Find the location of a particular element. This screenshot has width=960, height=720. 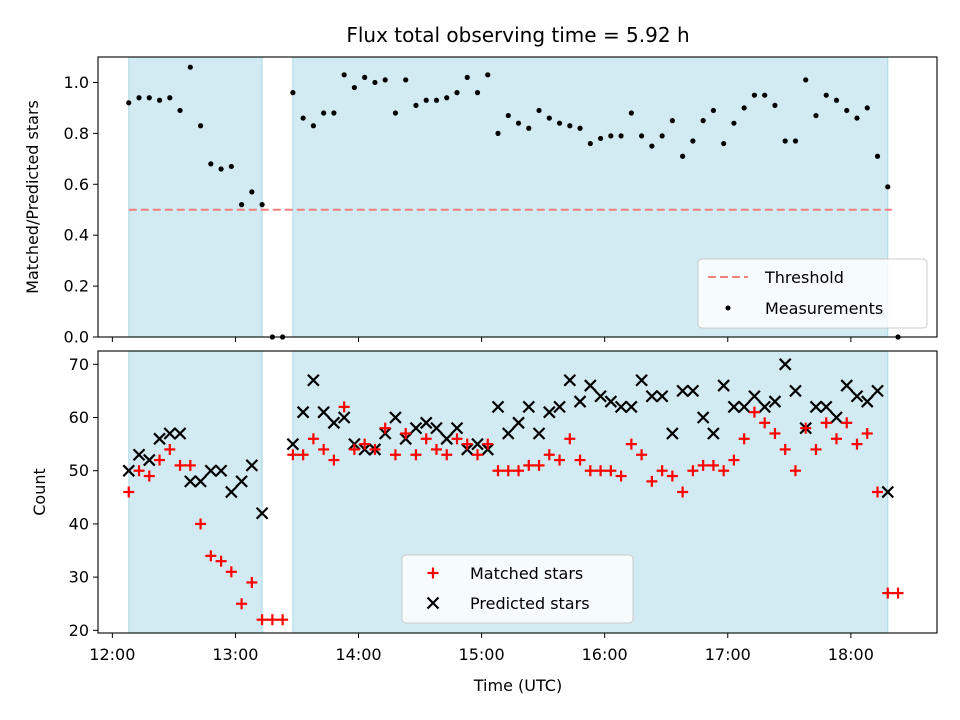

top-x-ticks is located at coordinates (481, 339).